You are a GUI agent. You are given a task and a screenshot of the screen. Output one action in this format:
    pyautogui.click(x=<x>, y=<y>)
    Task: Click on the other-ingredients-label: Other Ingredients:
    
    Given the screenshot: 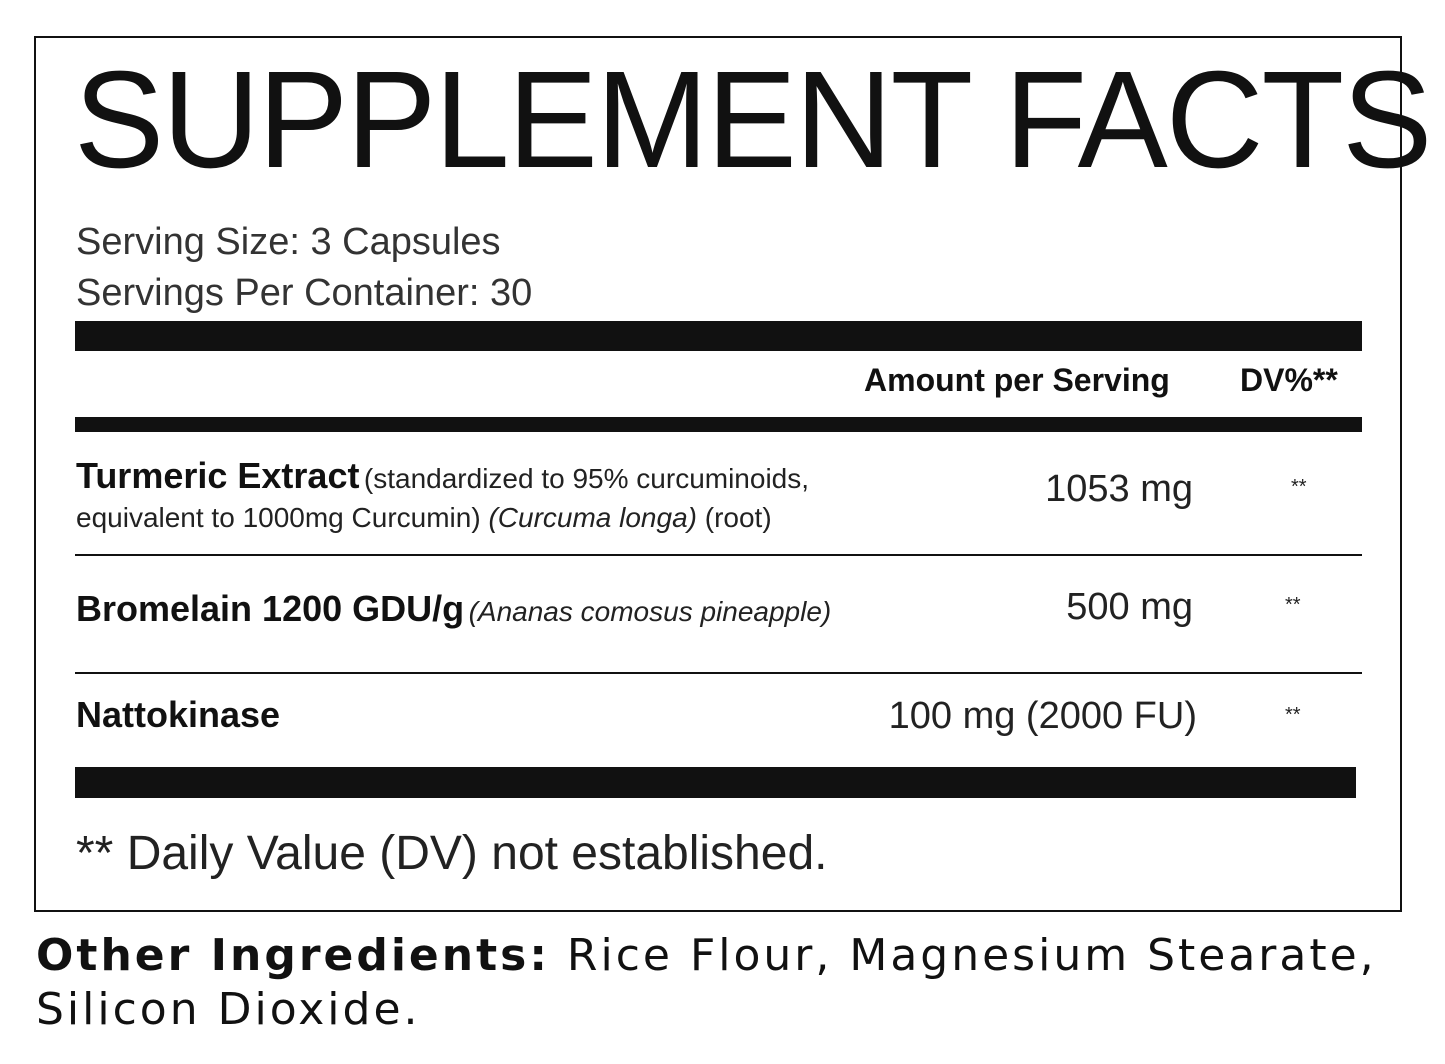 What is the action you would take?
    pyautogui.click(x=293, y=955)
    